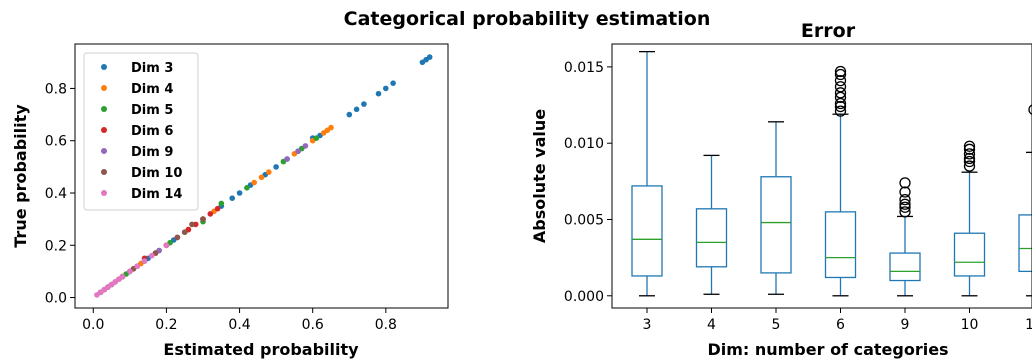 This screenshot has height=360, width=1032. What do you see at coordinates (56, 89) in the screenshot?
I see `scatter-y-tick-label: 0.8` at bounding box center [56, 89].